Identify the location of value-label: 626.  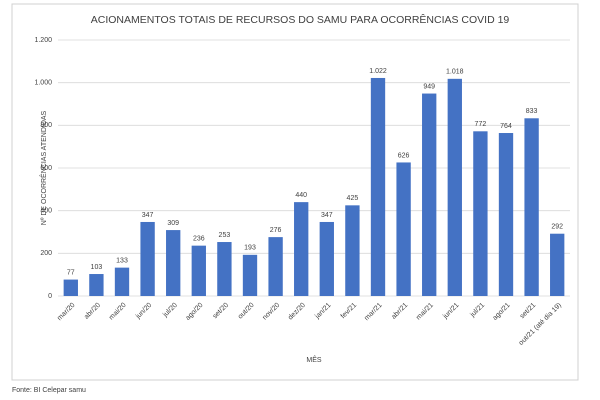
(404, 155).